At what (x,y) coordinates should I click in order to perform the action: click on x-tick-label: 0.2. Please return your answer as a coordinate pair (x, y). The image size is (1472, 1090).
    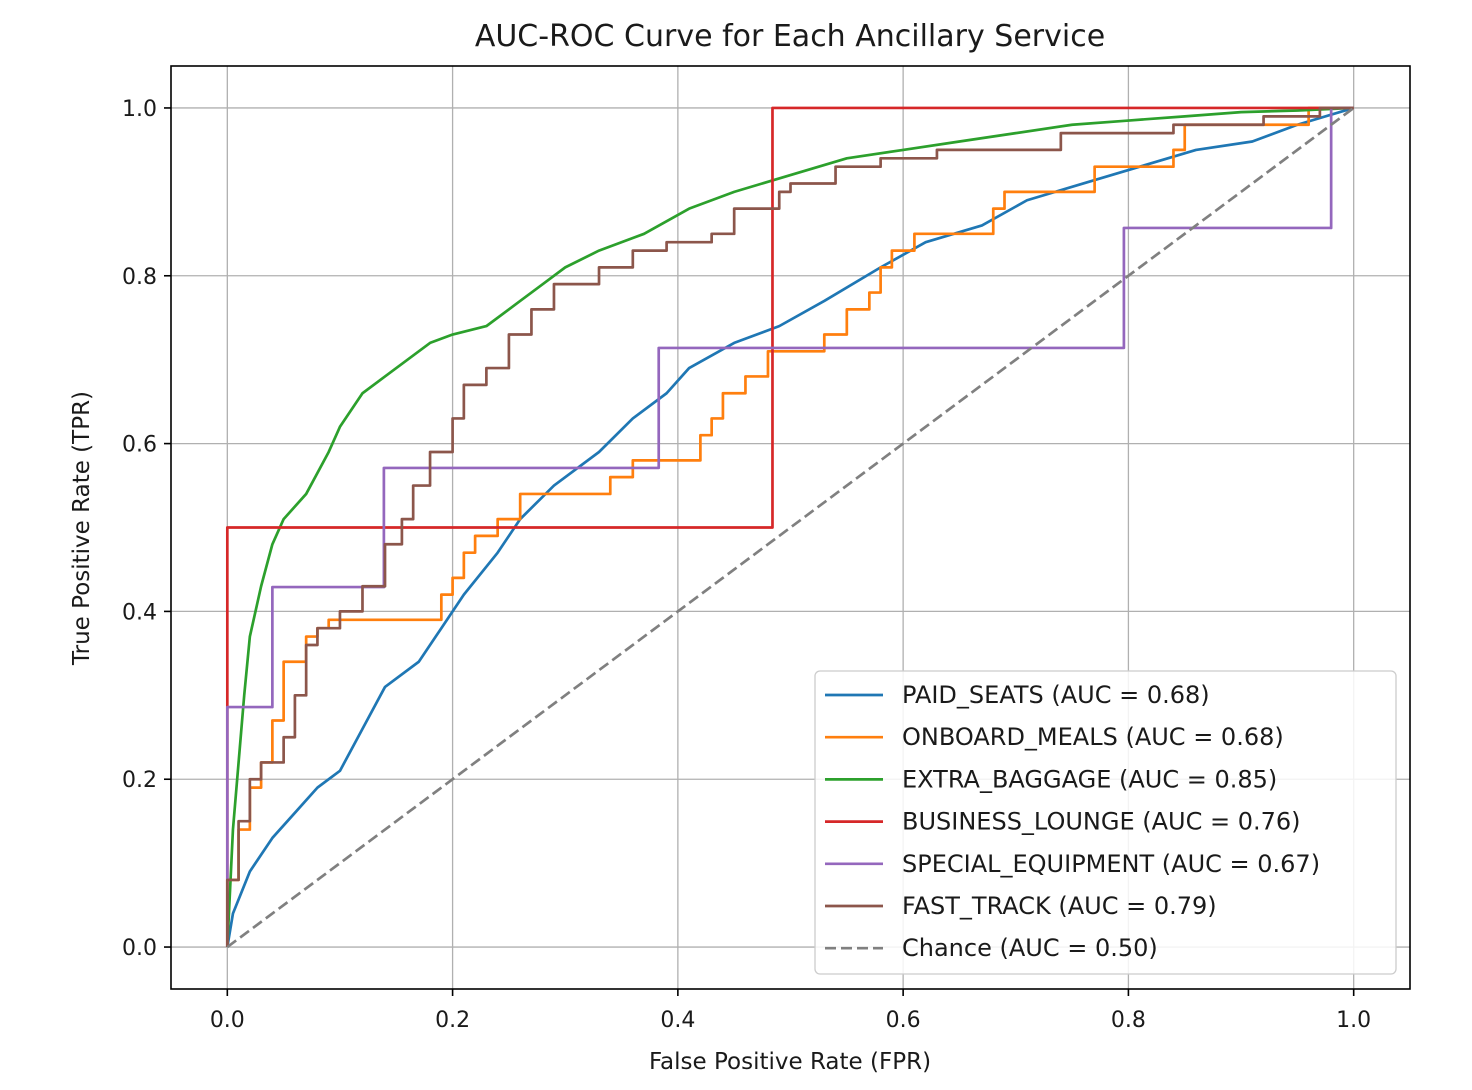
    Looking at the image, I should click on (452, 1020).